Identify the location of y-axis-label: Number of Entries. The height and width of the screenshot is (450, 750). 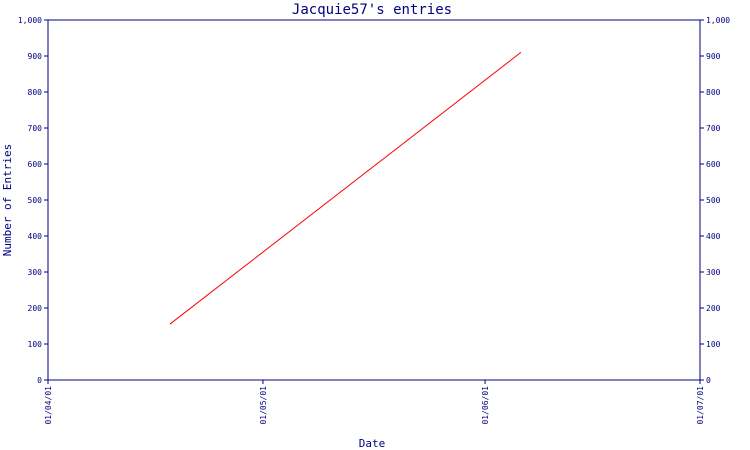
(7, 200).